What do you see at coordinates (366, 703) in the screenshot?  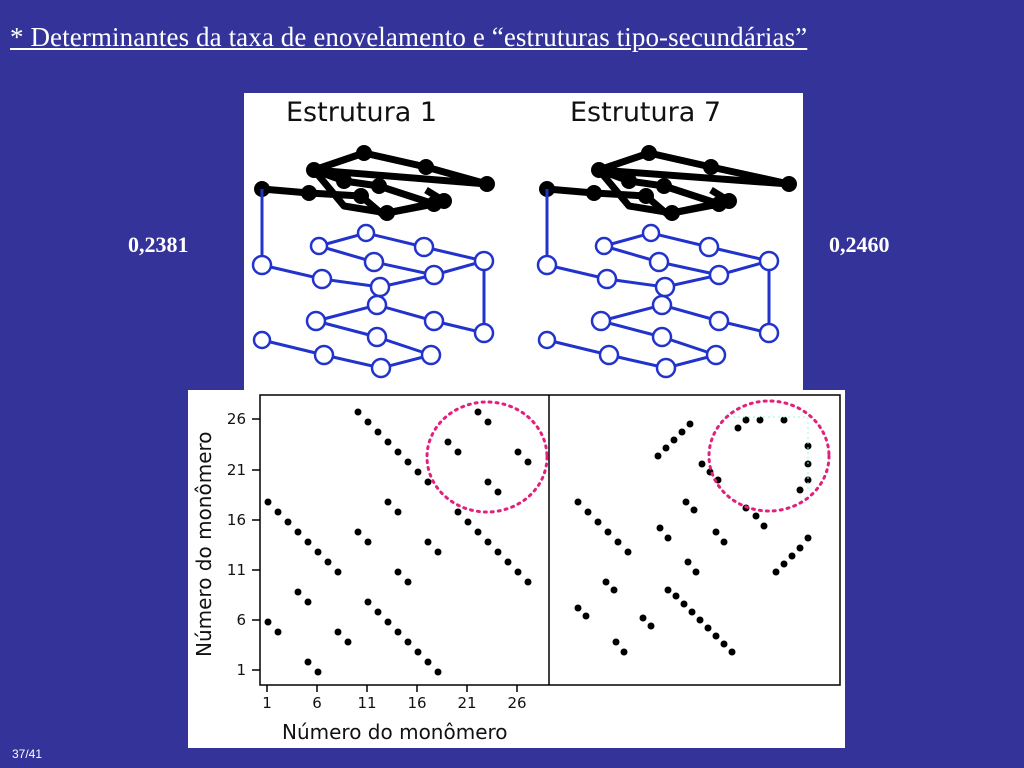 I see `x-tick-label: 11` at bounding box center [366, 703].